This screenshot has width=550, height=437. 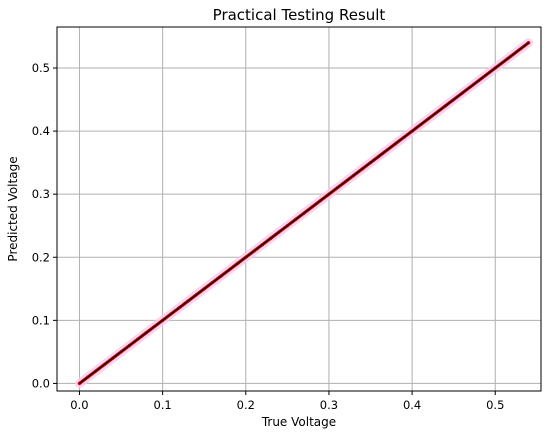 What do you see at coordinates (246, 405) in the screenshot?
I see `x-tick-label: 0.2` at bounding box center [246, 405].